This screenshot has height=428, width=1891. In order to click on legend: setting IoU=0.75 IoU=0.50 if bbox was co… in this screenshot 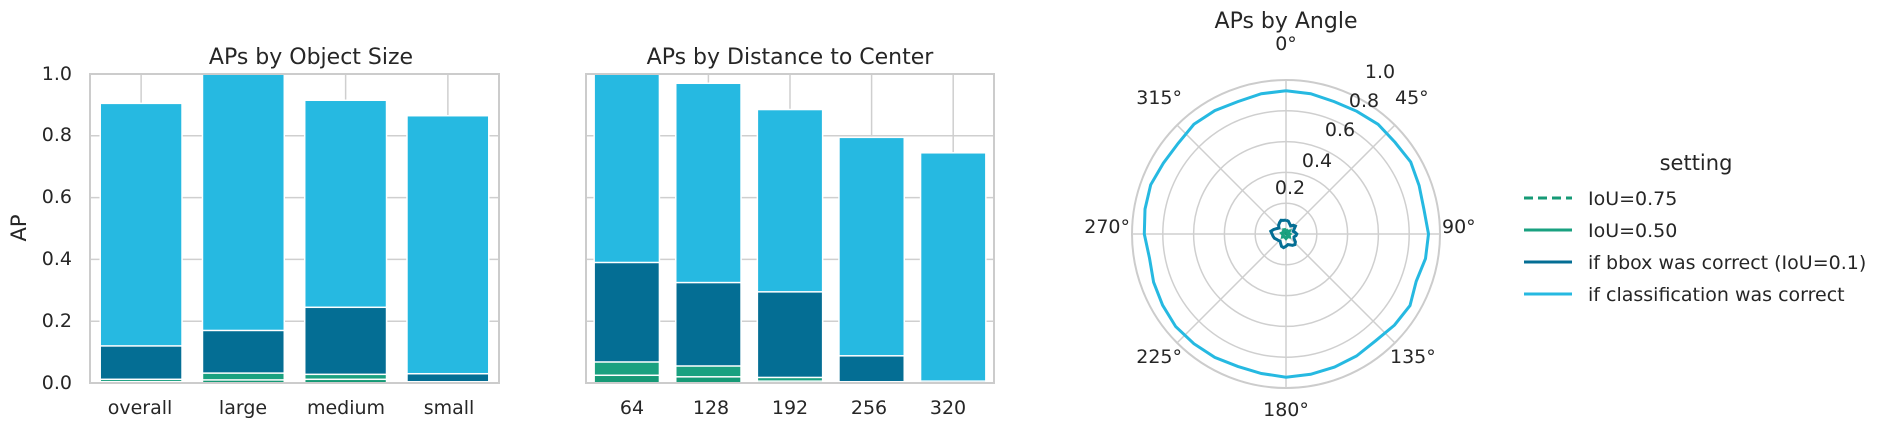, I will do `click(1695, 228)`.